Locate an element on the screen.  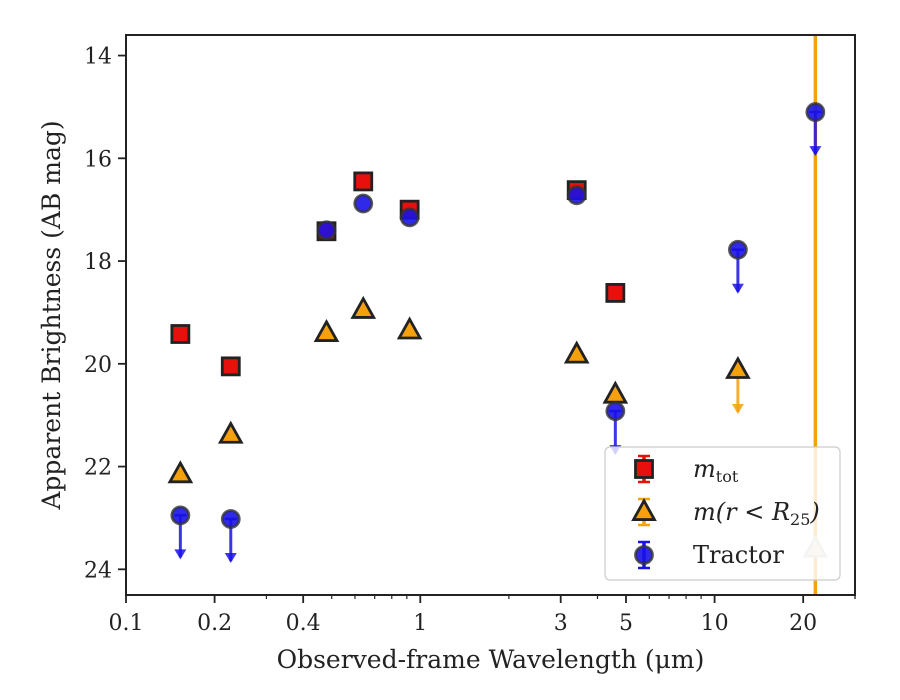
y-tick-label: 24 is located at coordinates (98, 570).